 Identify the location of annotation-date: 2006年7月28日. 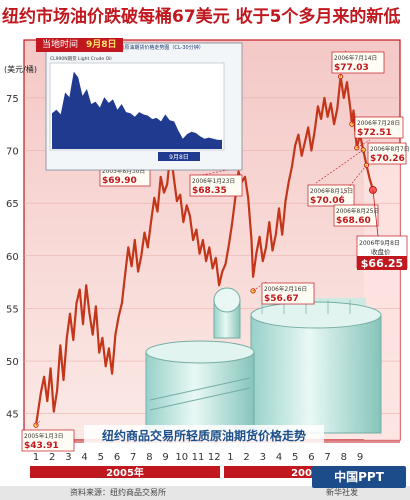
(378, 123).